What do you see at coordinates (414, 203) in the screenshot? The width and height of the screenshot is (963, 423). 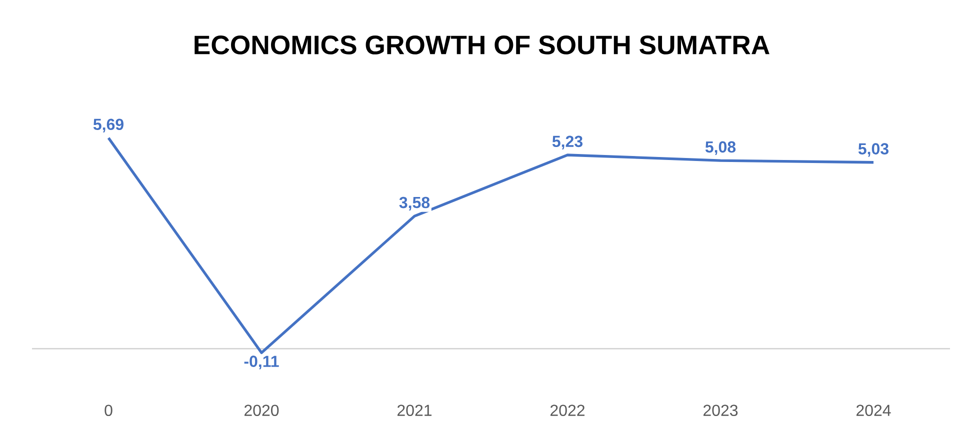 I see `data-label: 3,58` at bounding box center [414, 203].